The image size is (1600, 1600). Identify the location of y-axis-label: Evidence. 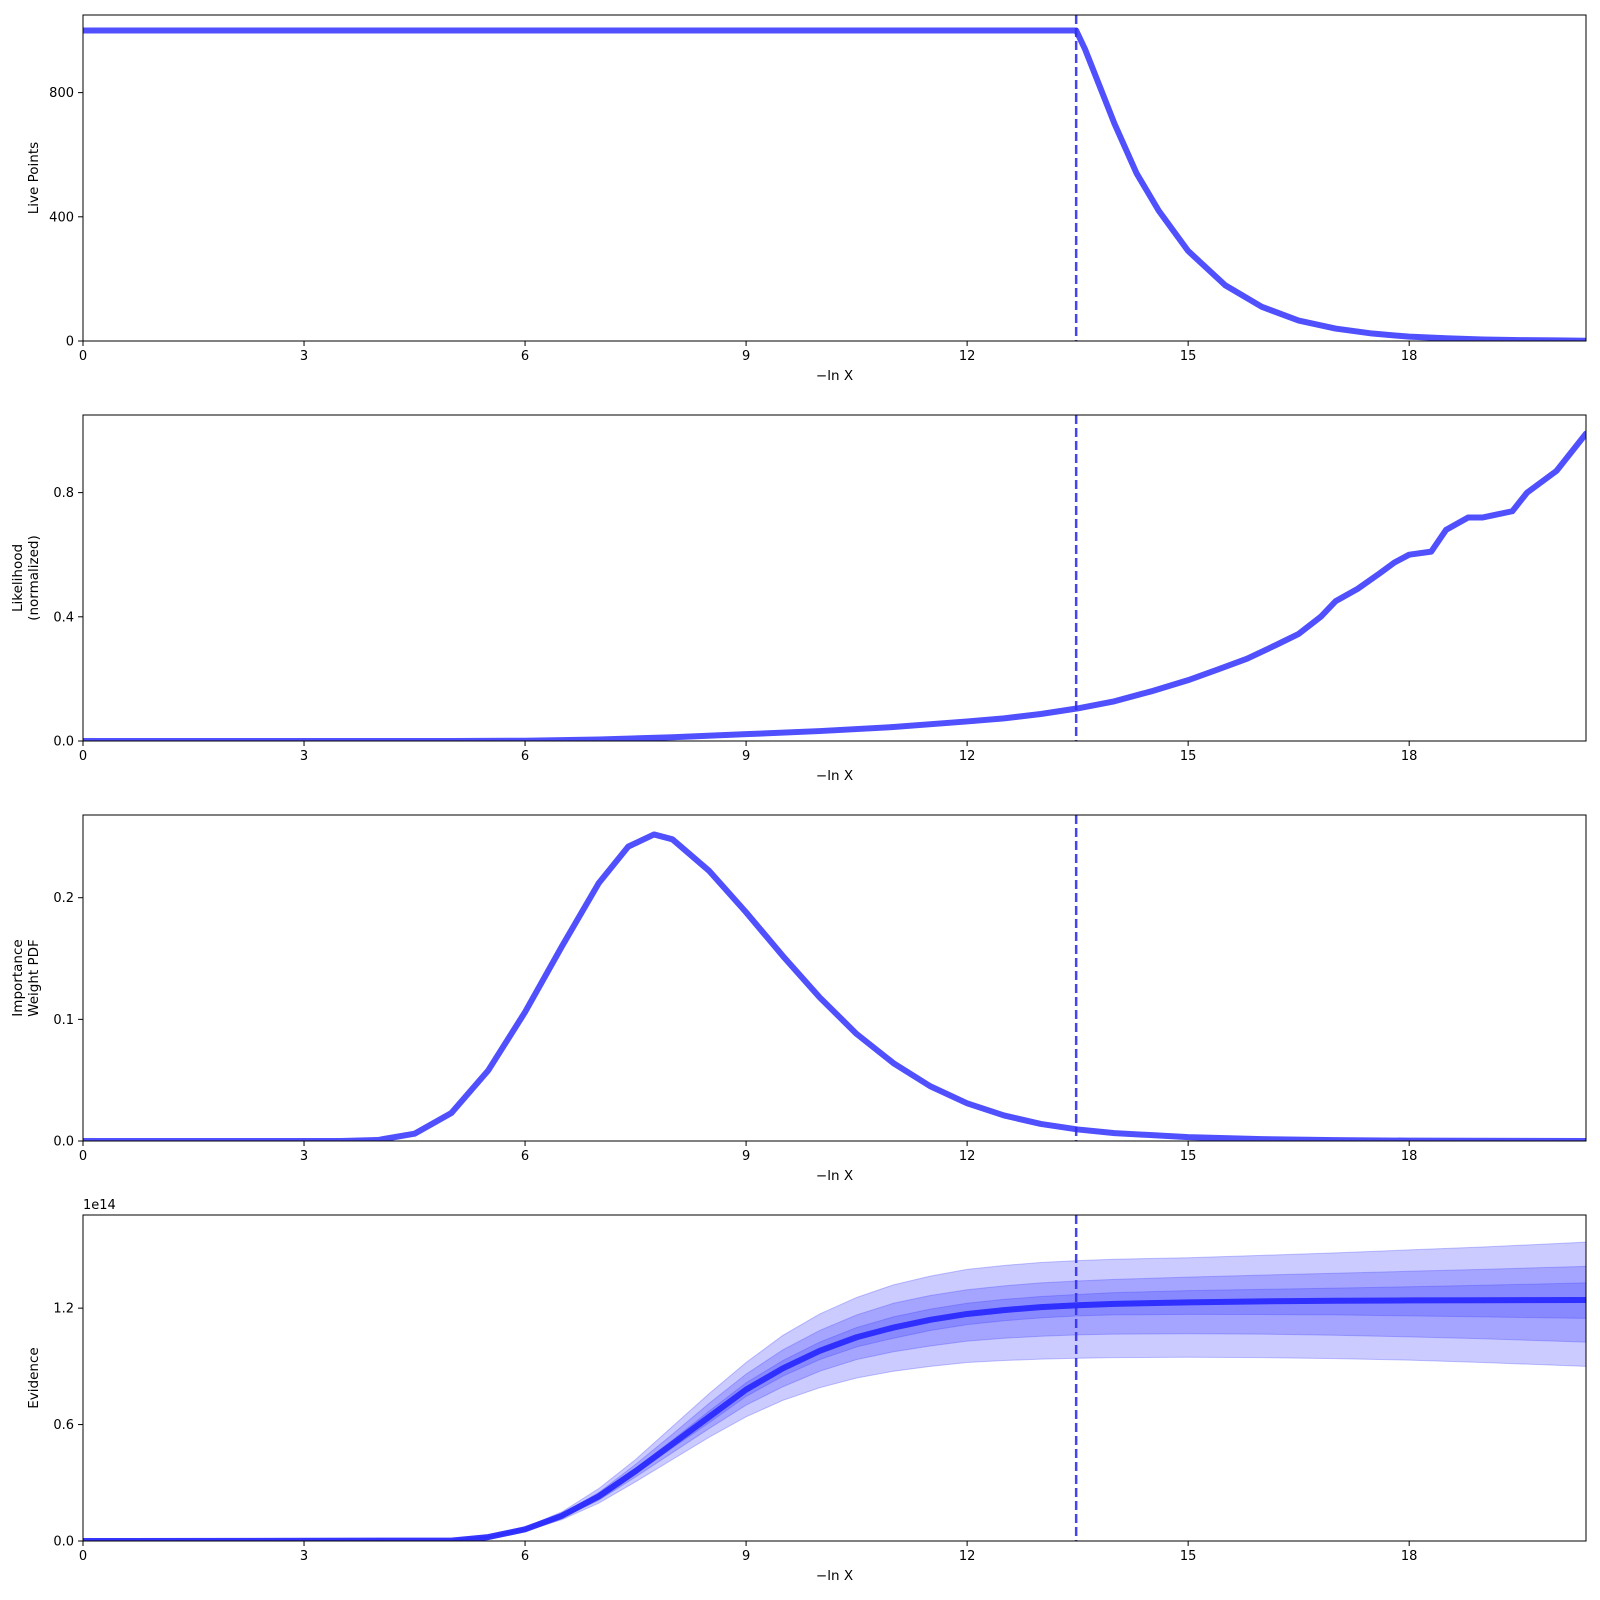
(34, 1377).